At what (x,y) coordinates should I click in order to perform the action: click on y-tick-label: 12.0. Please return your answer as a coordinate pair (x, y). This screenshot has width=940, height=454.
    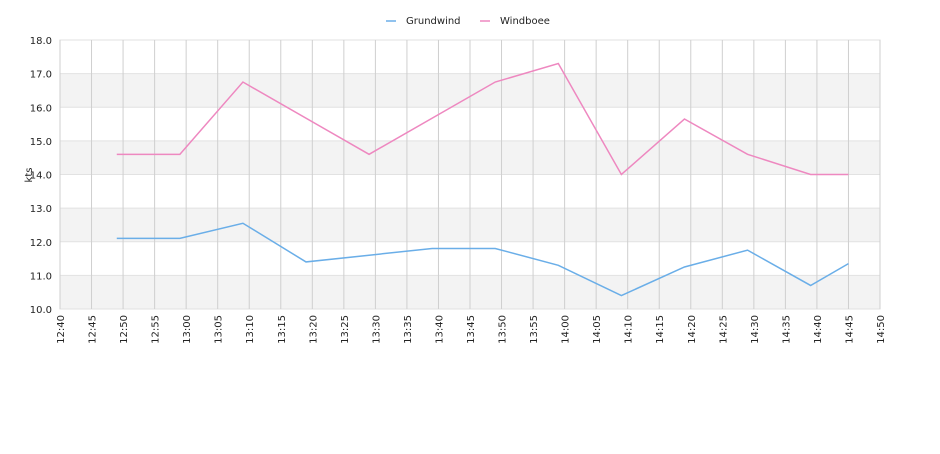
    Looking at the image, I should click on (41, 243).